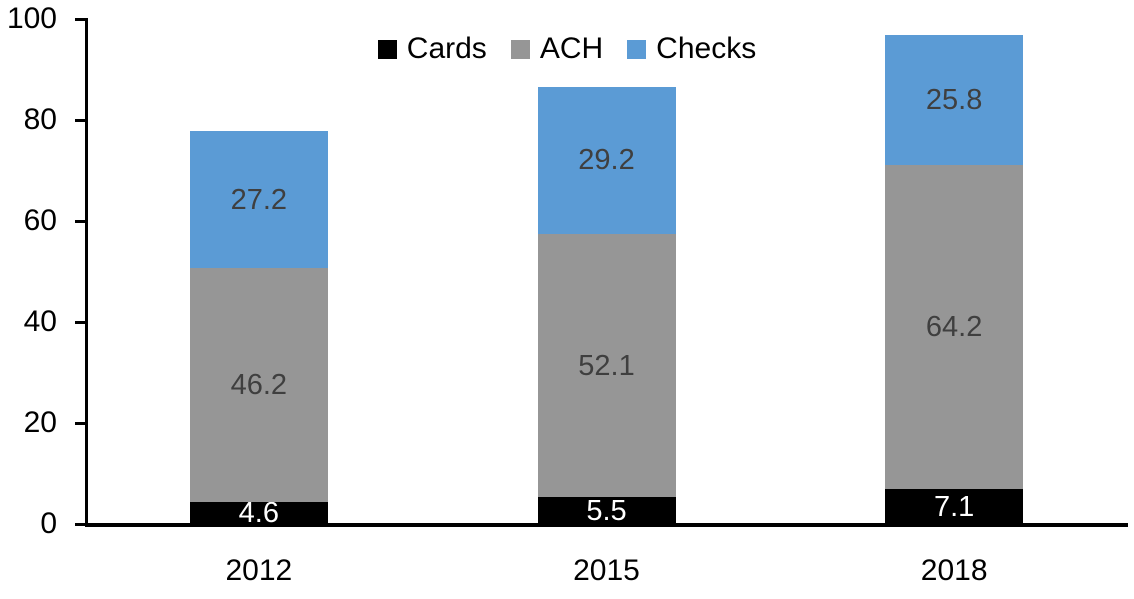 This screenshot has width=1134, height=599. I want to click on y-tick-label: 40, so click(40, 321).